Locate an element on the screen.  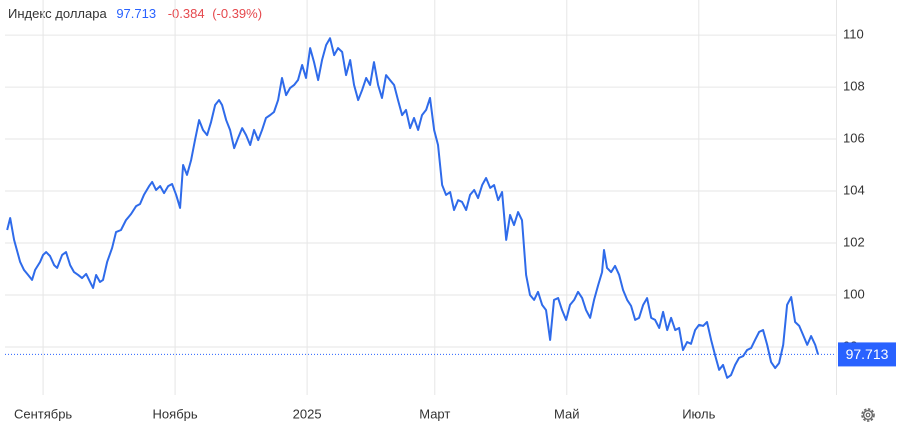
last-price-label: 97.713 is located at coordinates (867, 354).